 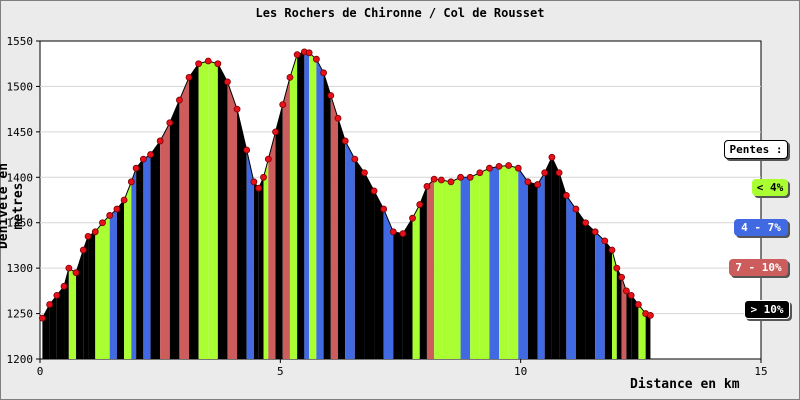 I want to click on y-axis-ticks: 1200 1250 1300 1350 1400 1450 1500 1550, so click(x=23, y=200).